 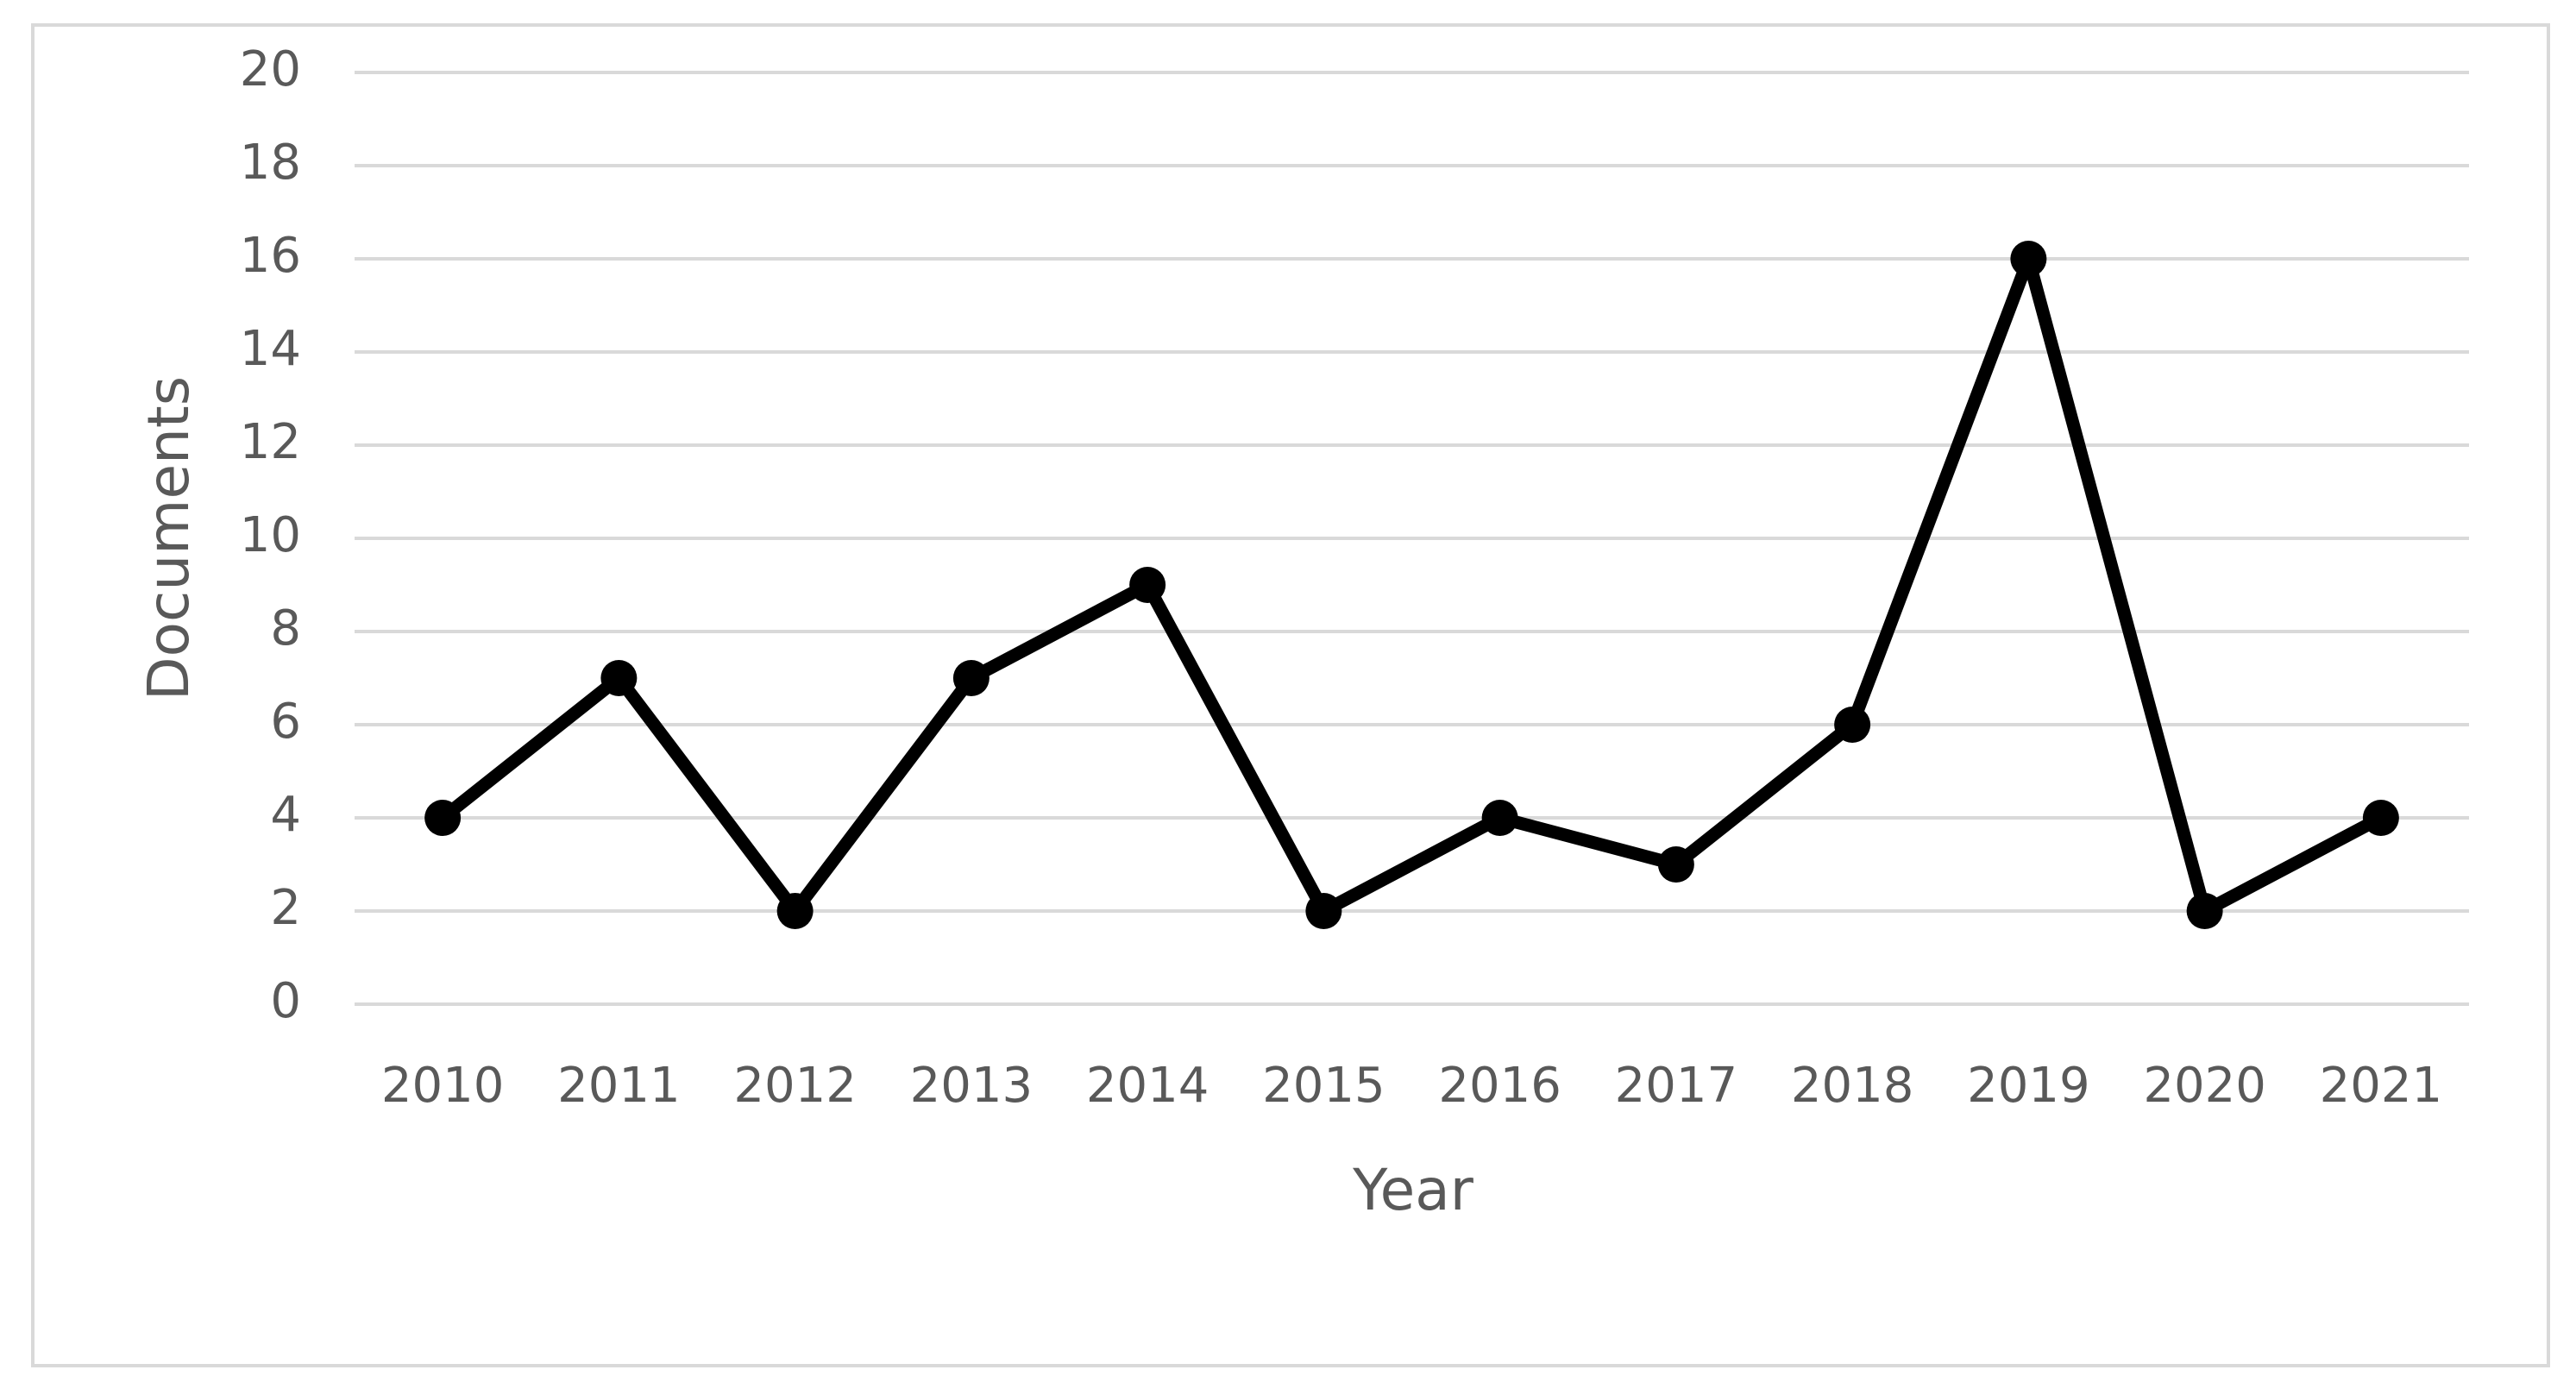 What do you see at coordinates (1323, 1086) in the screenshot?
I see `x-tick-label: 2015` at bounding box center [1323, 1086].